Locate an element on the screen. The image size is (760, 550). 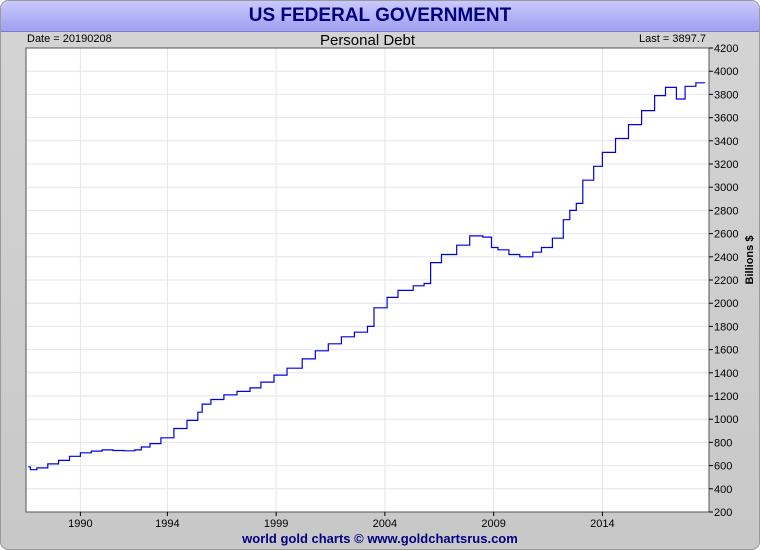
y-tick-label: 4000 is located at coordinates (726, 72).